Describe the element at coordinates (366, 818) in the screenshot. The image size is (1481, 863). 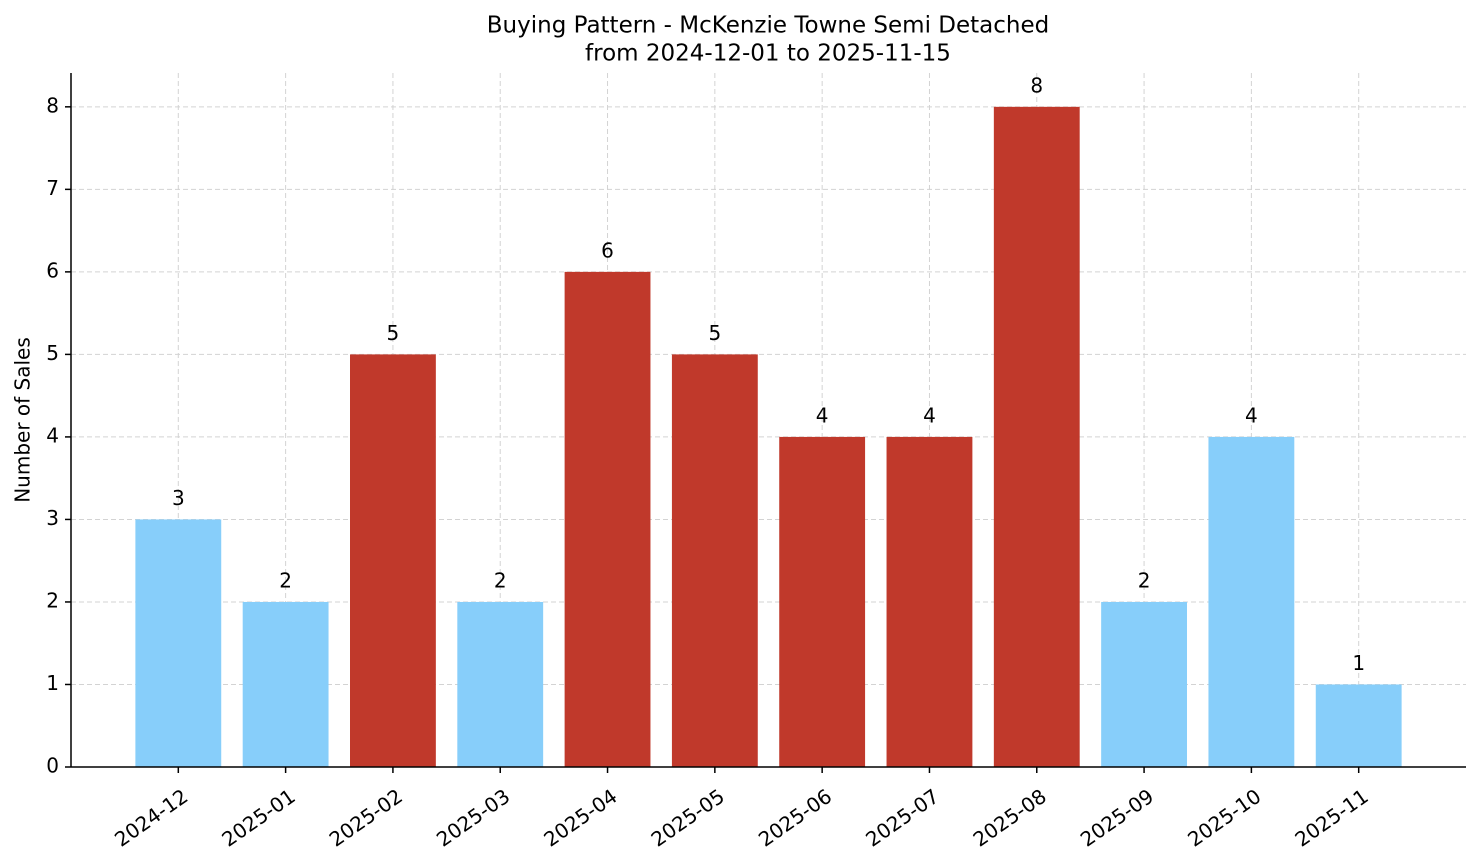
I see `x-tick-label: 2025-02` at that location.